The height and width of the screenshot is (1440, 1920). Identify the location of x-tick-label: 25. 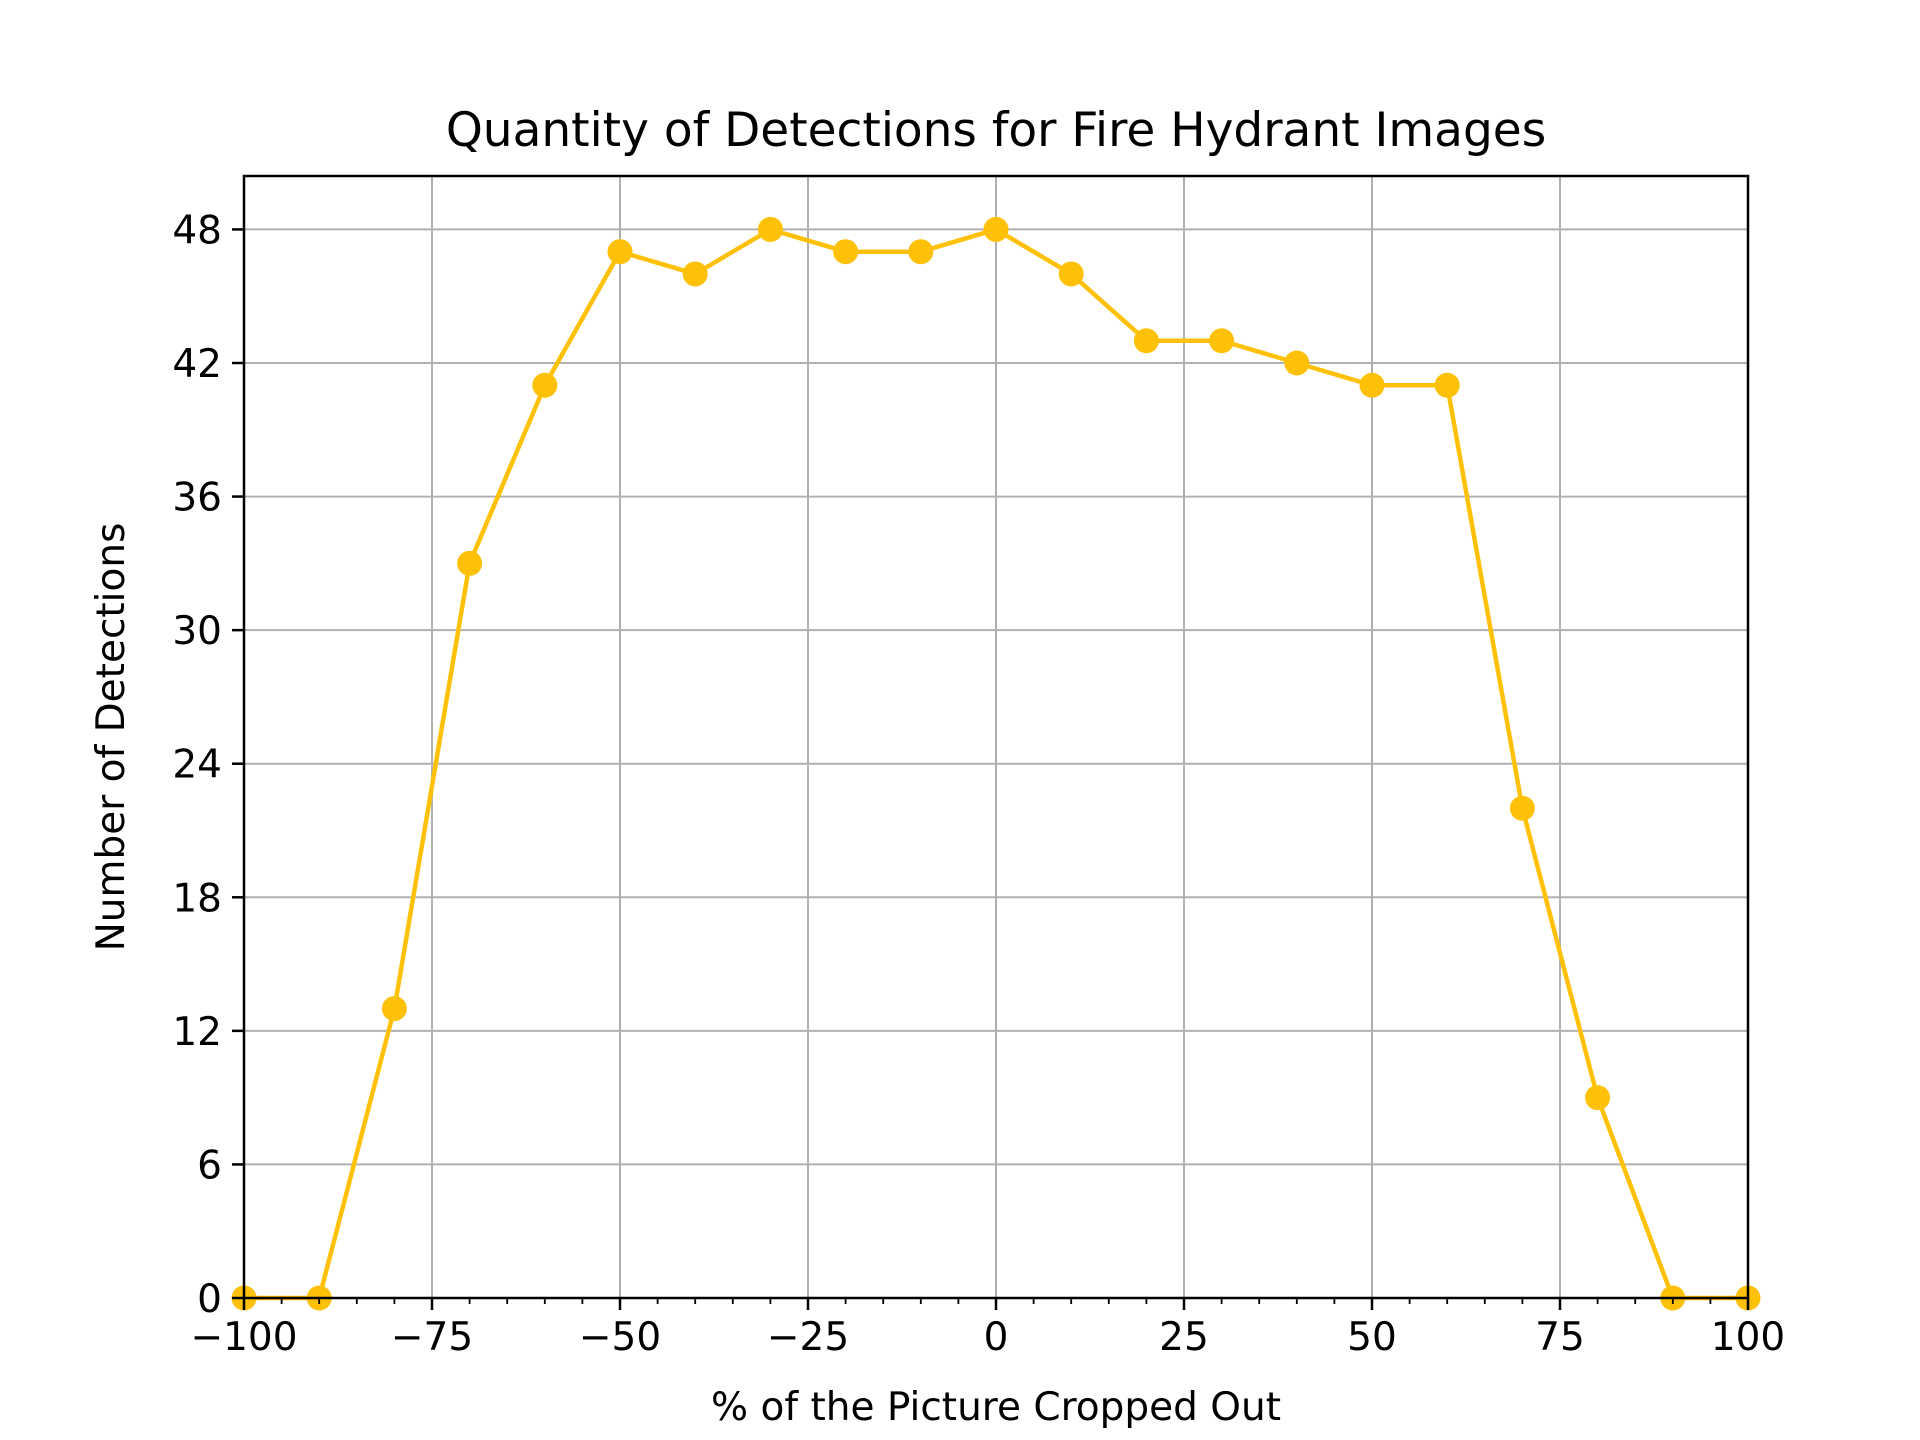
(1184, 1337).